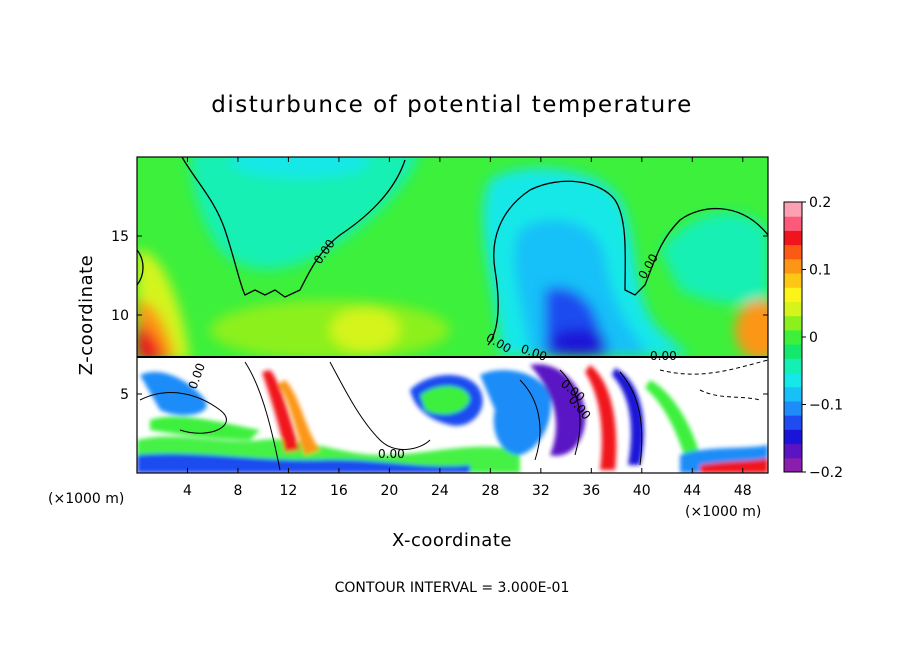  What do you see at coordinates (734, 465) in the screenshot?
I see `red-band-right` at bounding box center [734, 465].